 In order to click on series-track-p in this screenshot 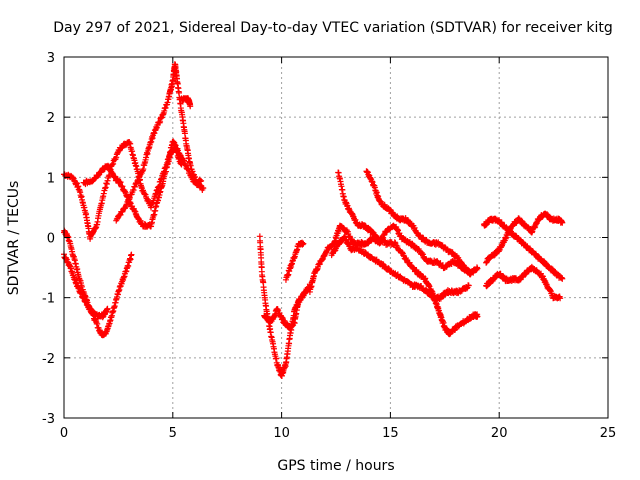, I will do `click(524, 238)`.